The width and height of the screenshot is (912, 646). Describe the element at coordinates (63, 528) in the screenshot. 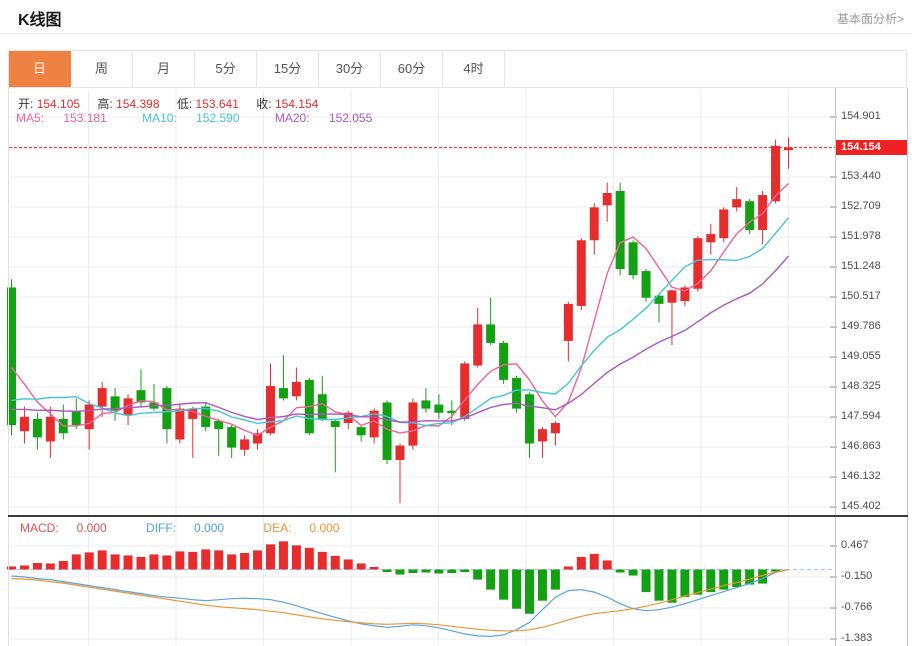

I see `macd-value-legend: MACD: 0.000` at that location.